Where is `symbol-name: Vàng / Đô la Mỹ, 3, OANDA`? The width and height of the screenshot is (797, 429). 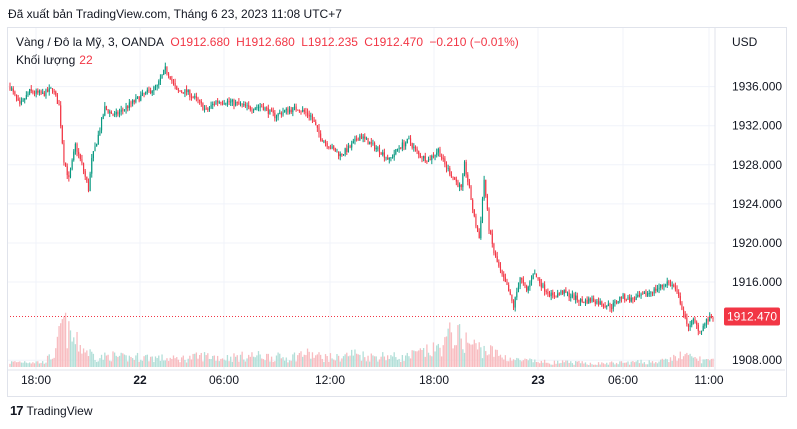
symbol-name: Vàng / Đô la Mỹ, 3, OANDA is located at coordinates (90, 42).